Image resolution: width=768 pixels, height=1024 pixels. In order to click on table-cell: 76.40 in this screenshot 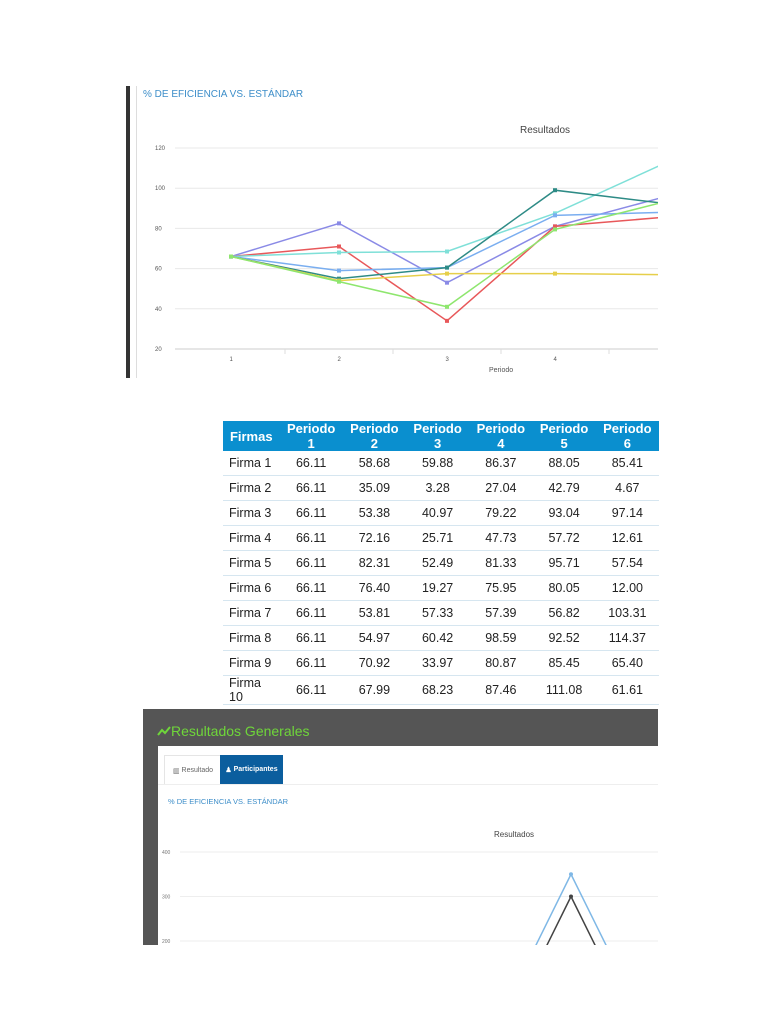, I will do `click(374, 588)`.